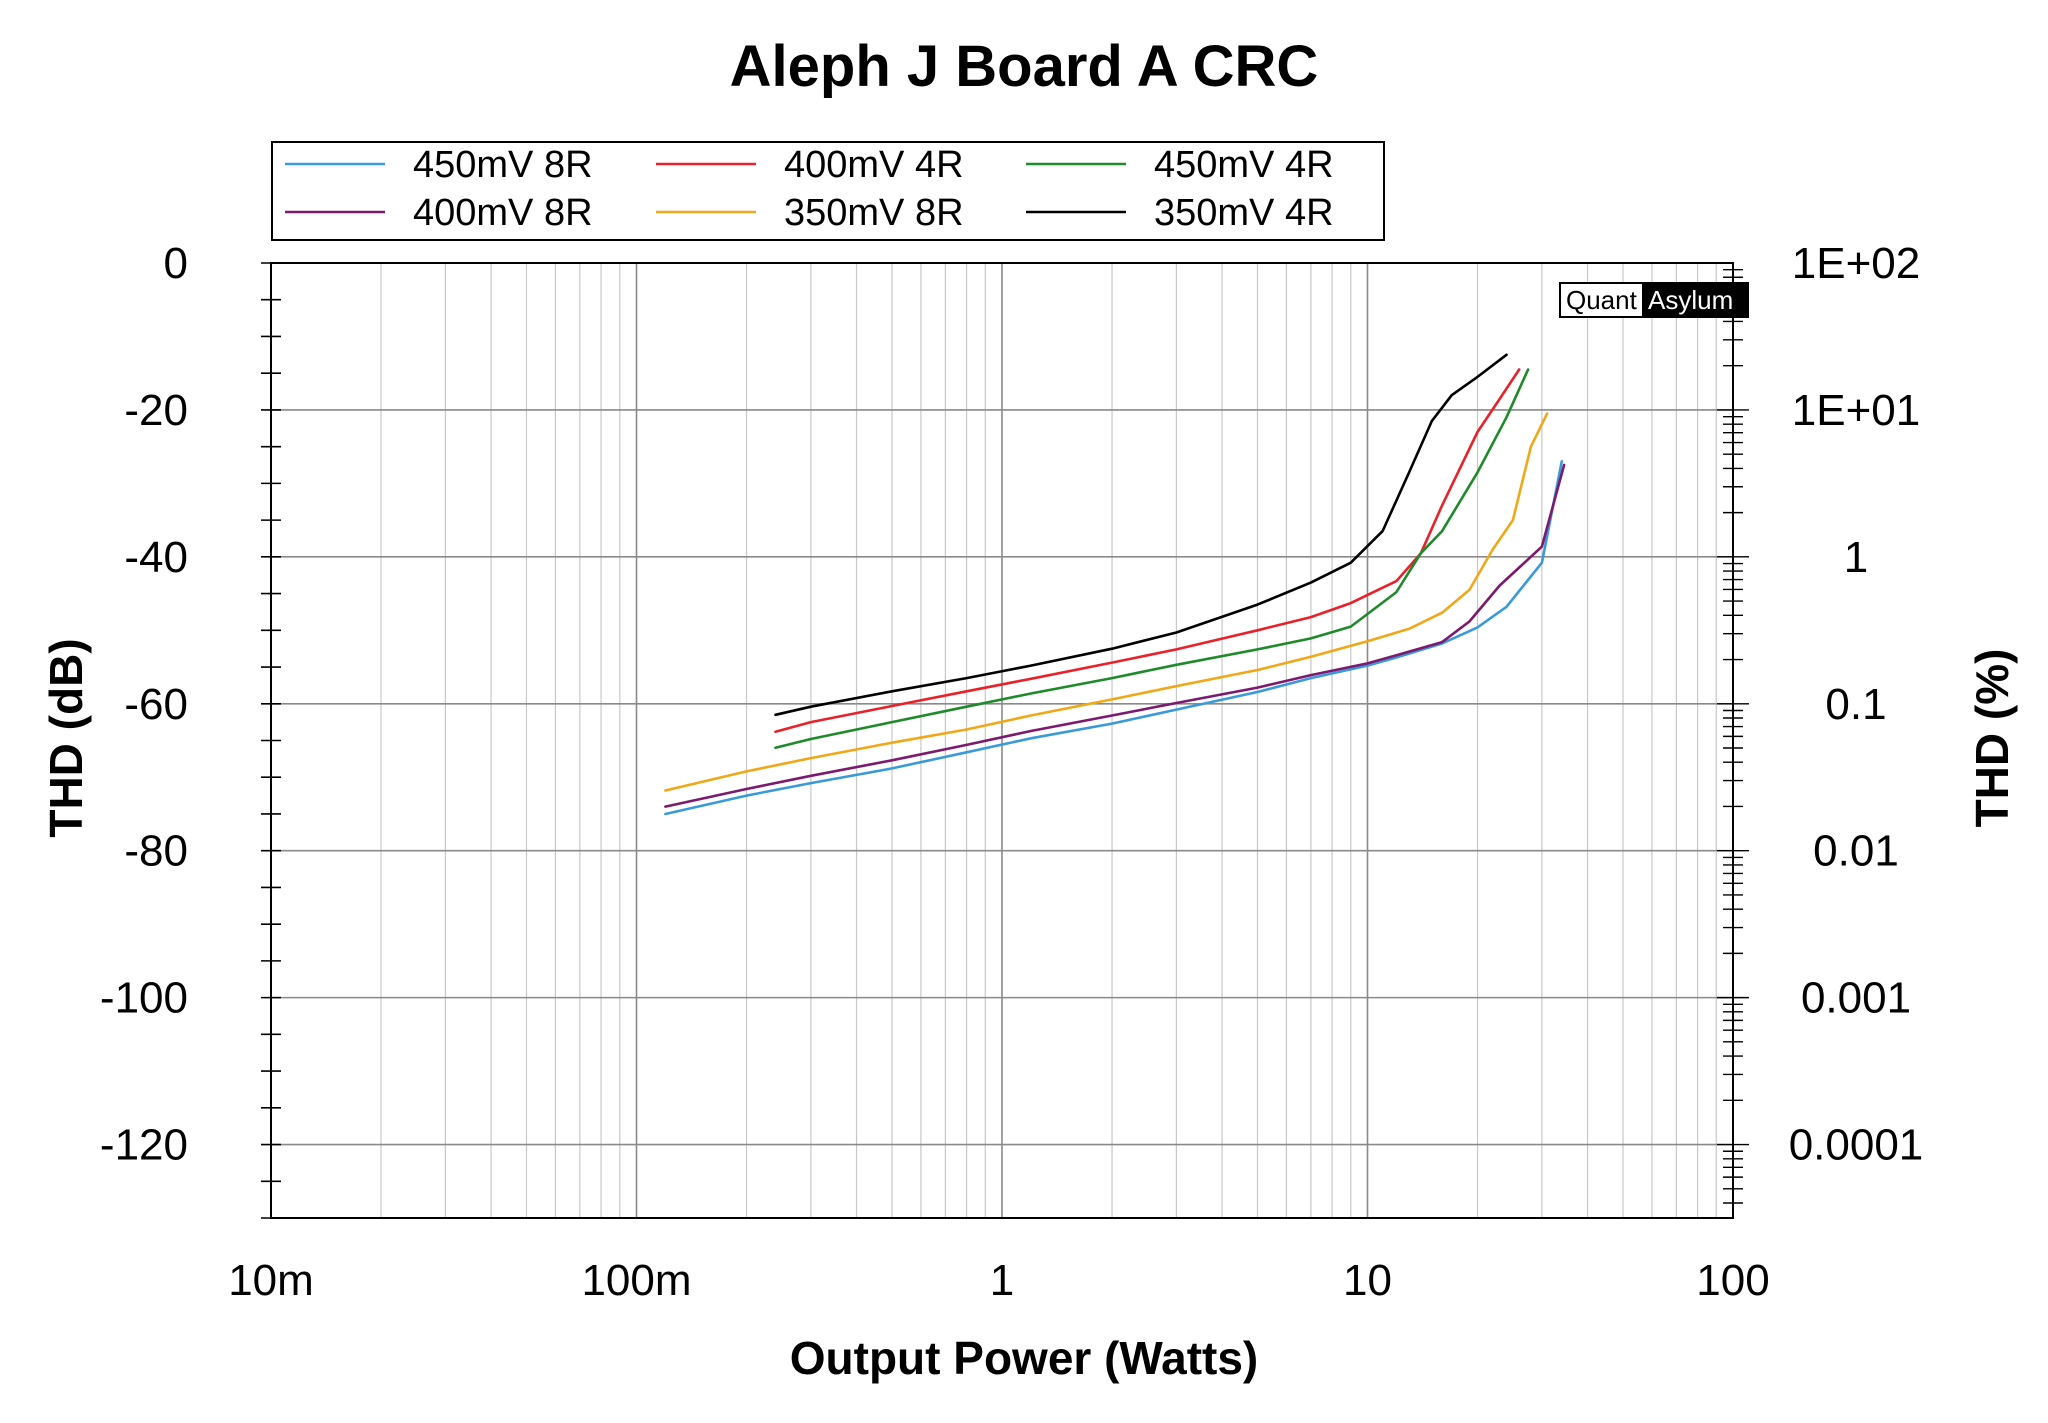  I want to click on x-axis: 10m 100m 1 10 100, so click(999, 1280).